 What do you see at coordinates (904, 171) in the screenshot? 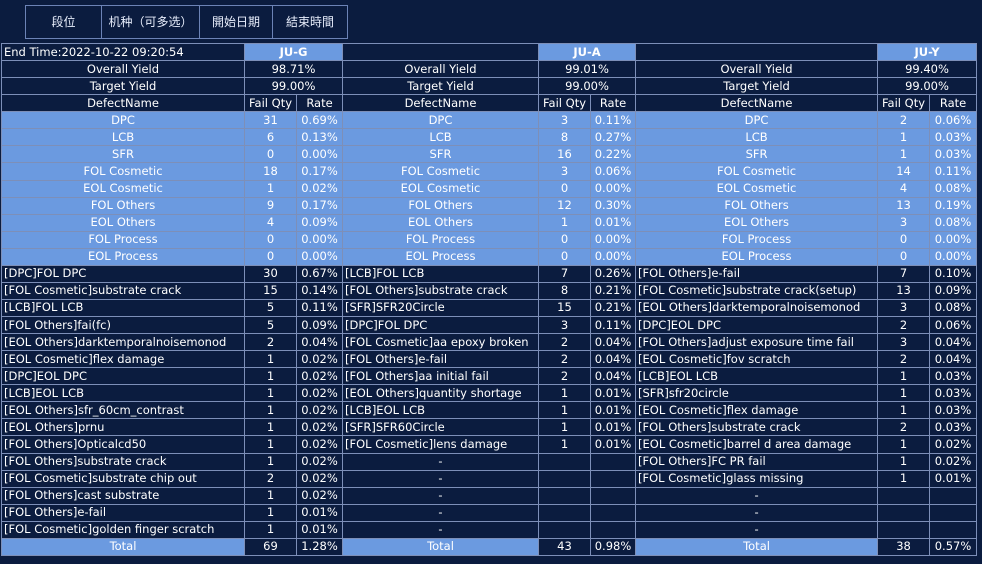
I see `summary-fail-qty: 14` at bounding box center [904, 171].